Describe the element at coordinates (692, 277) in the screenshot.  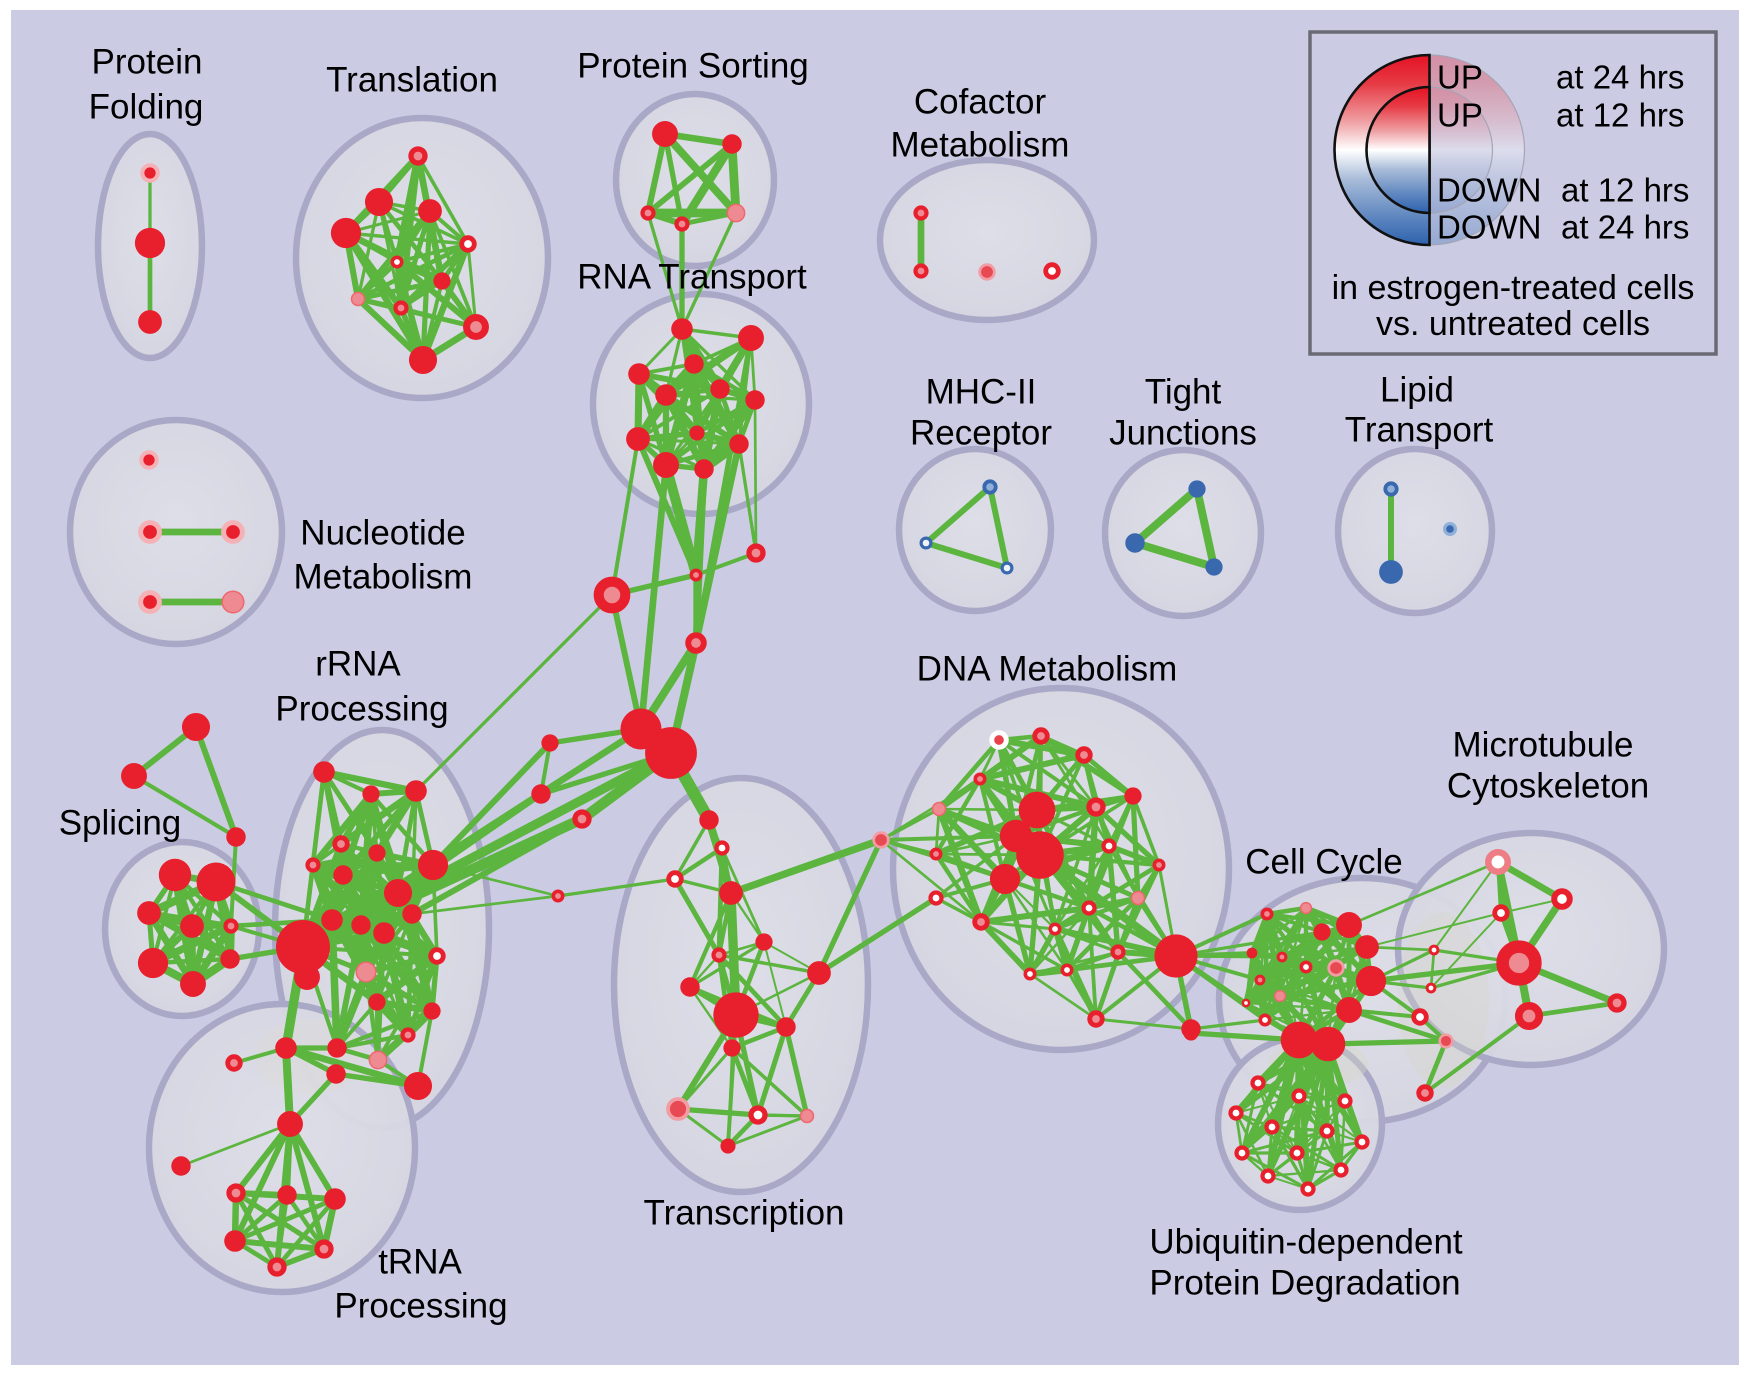
I see `svg-text: RNA Transport` at that location.